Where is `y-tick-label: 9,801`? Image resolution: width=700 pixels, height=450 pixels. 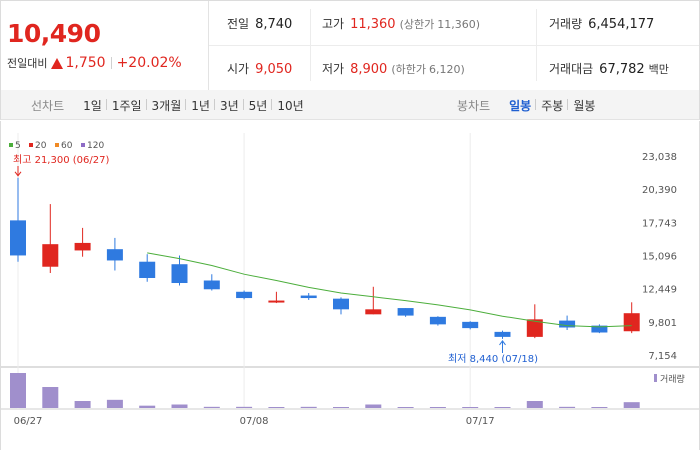
y-tick-label: 9,801 is located at coordinates (662, 323).